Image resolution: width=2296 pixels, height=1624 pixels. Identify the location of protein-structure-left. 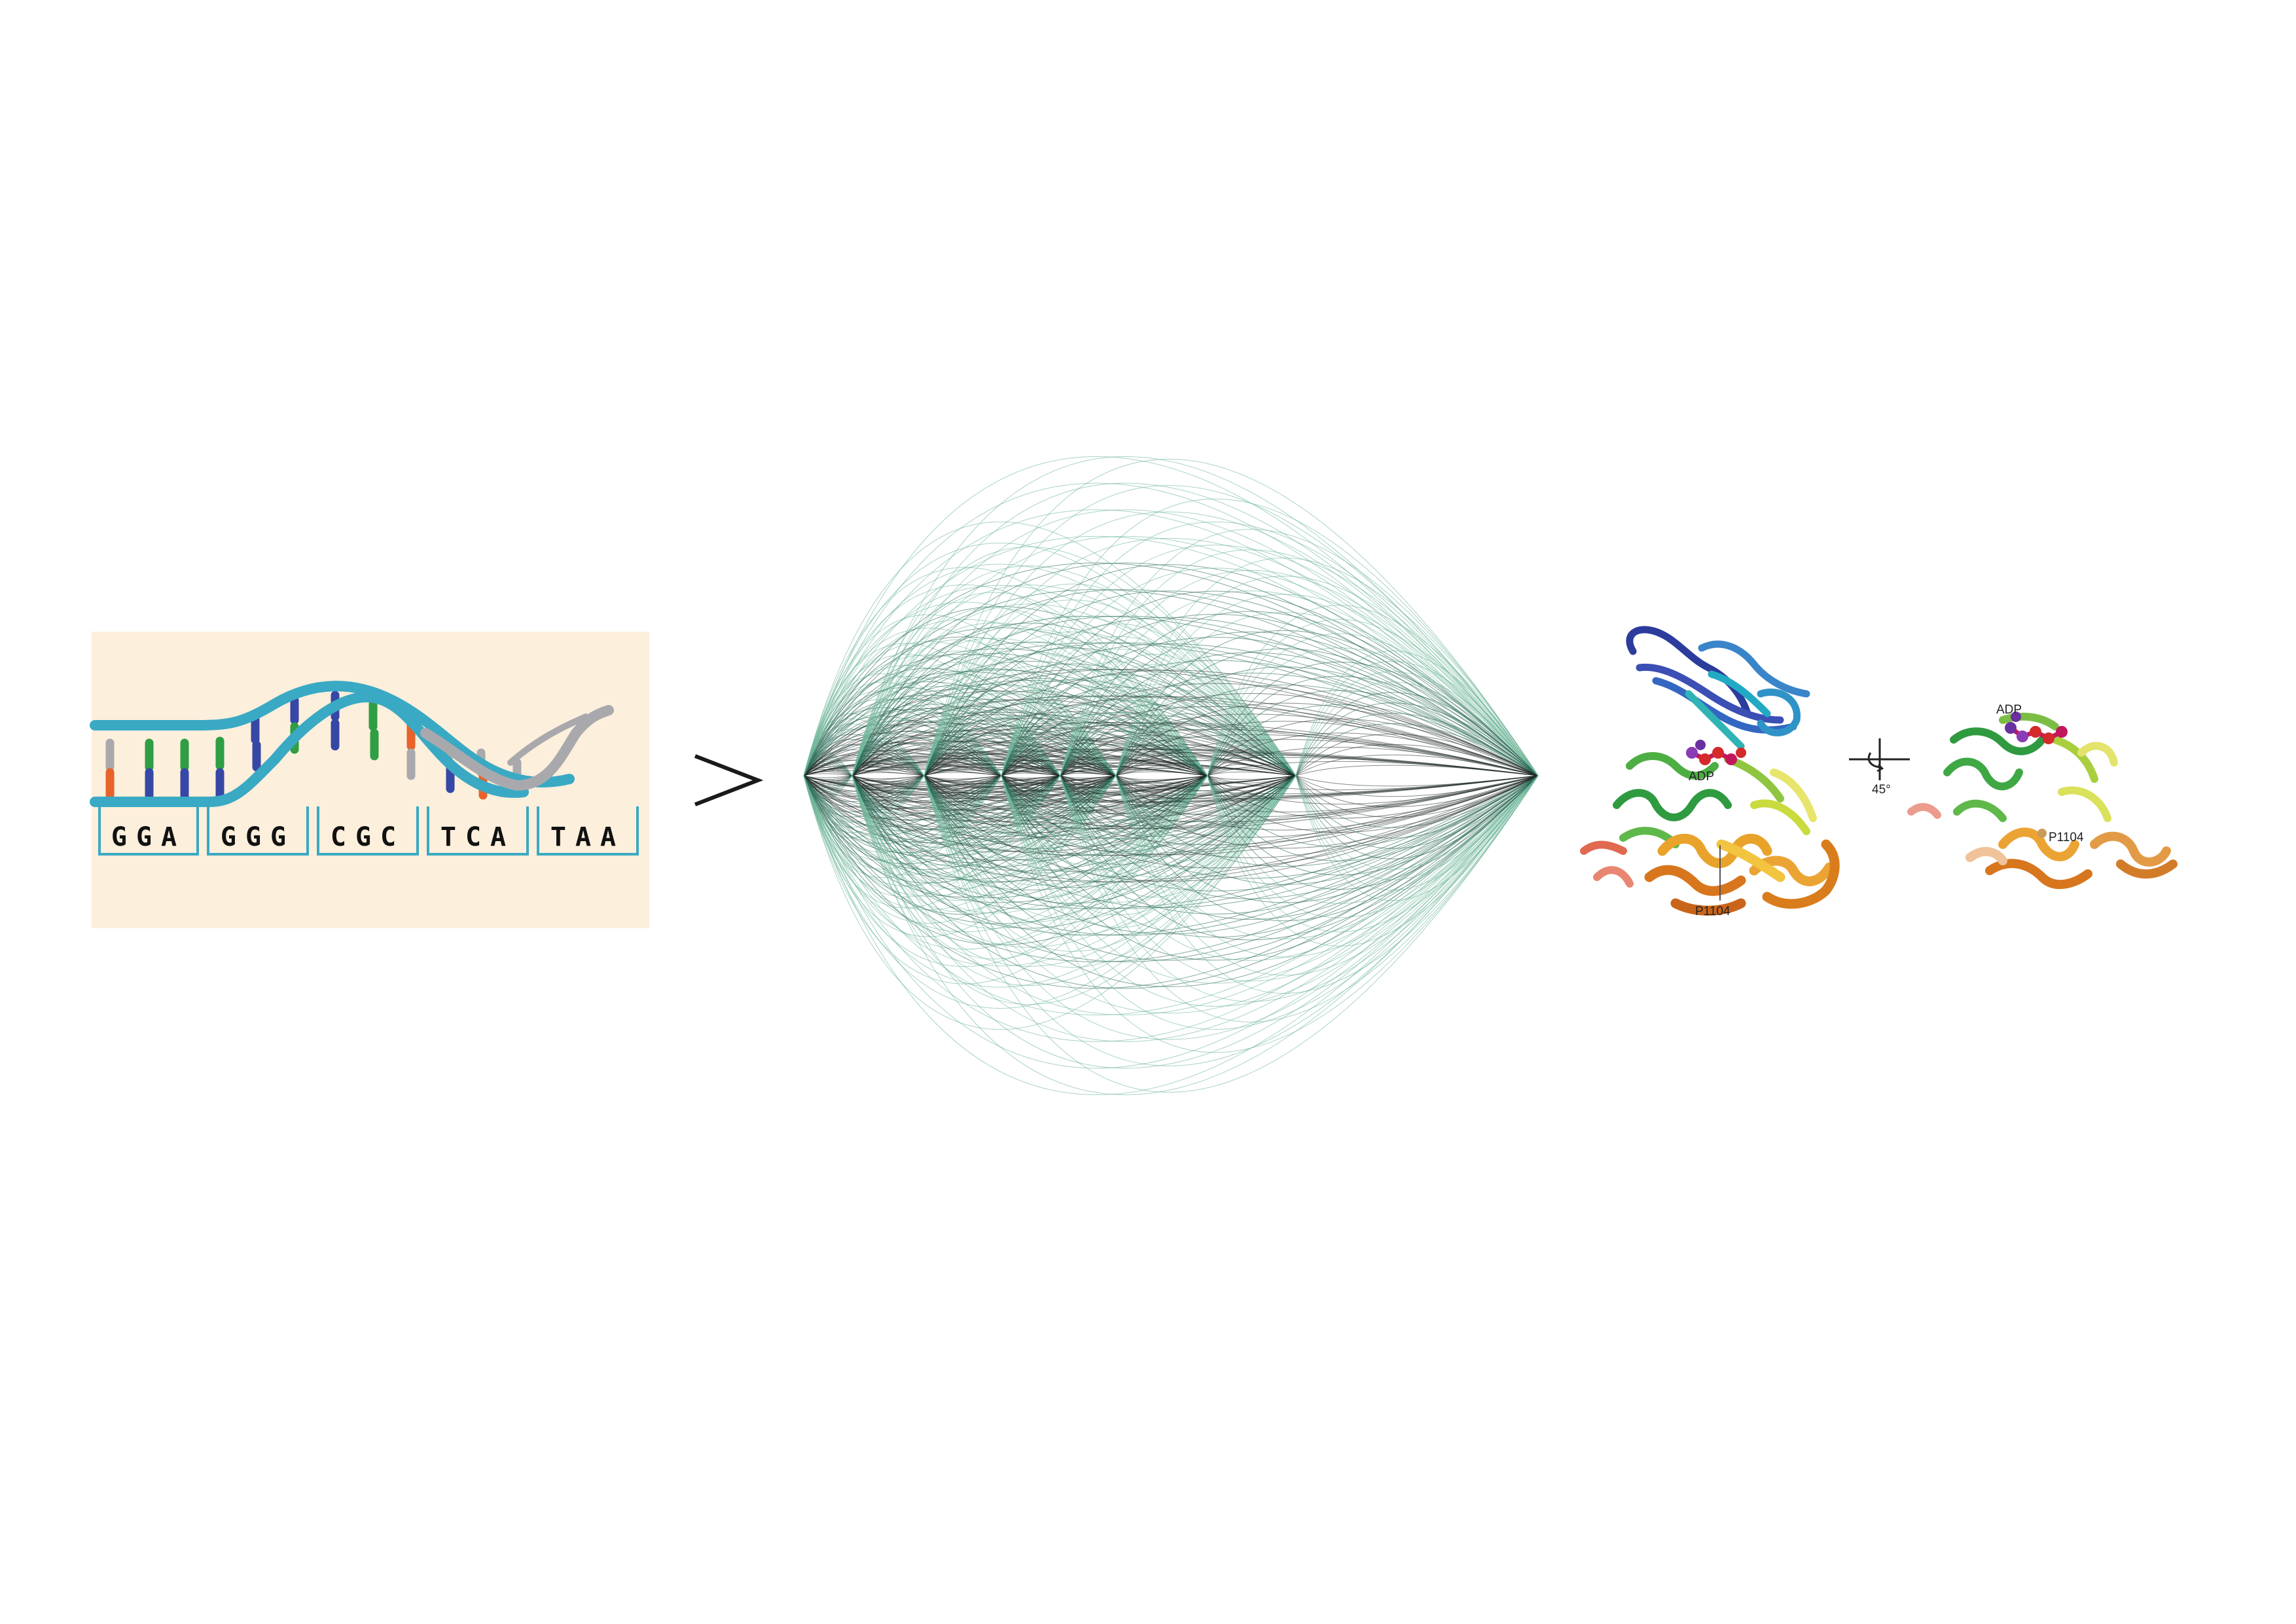
(1710, 771).